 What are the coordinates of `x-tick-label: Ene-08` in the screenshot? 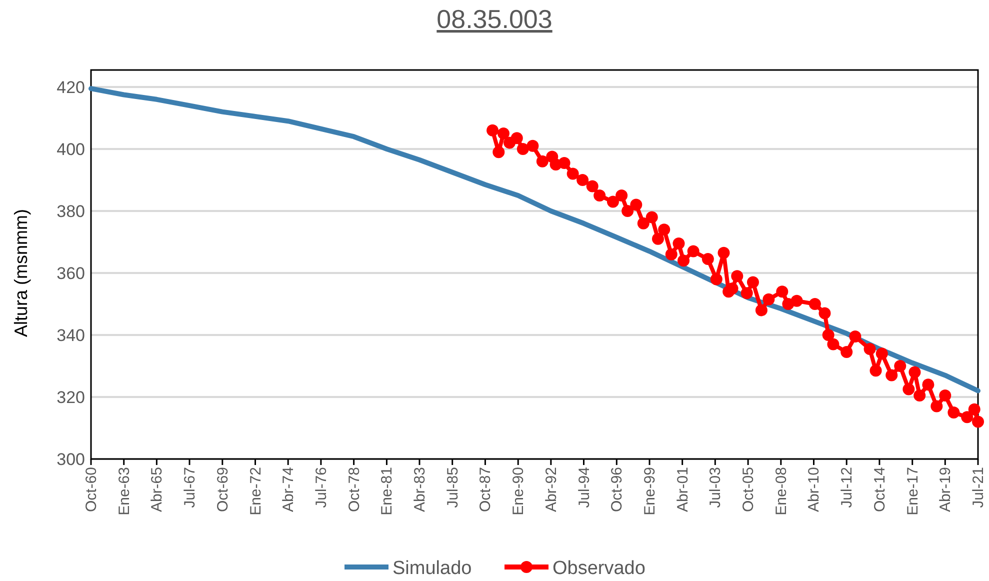 It's located at (781, 491).